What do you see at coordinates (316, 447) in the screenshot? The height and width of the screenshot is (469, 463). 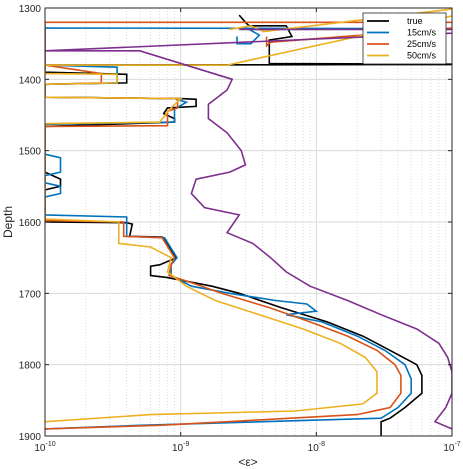 I see `x-tick-label: 10⁻⁸` at bounding box center [316, 447].